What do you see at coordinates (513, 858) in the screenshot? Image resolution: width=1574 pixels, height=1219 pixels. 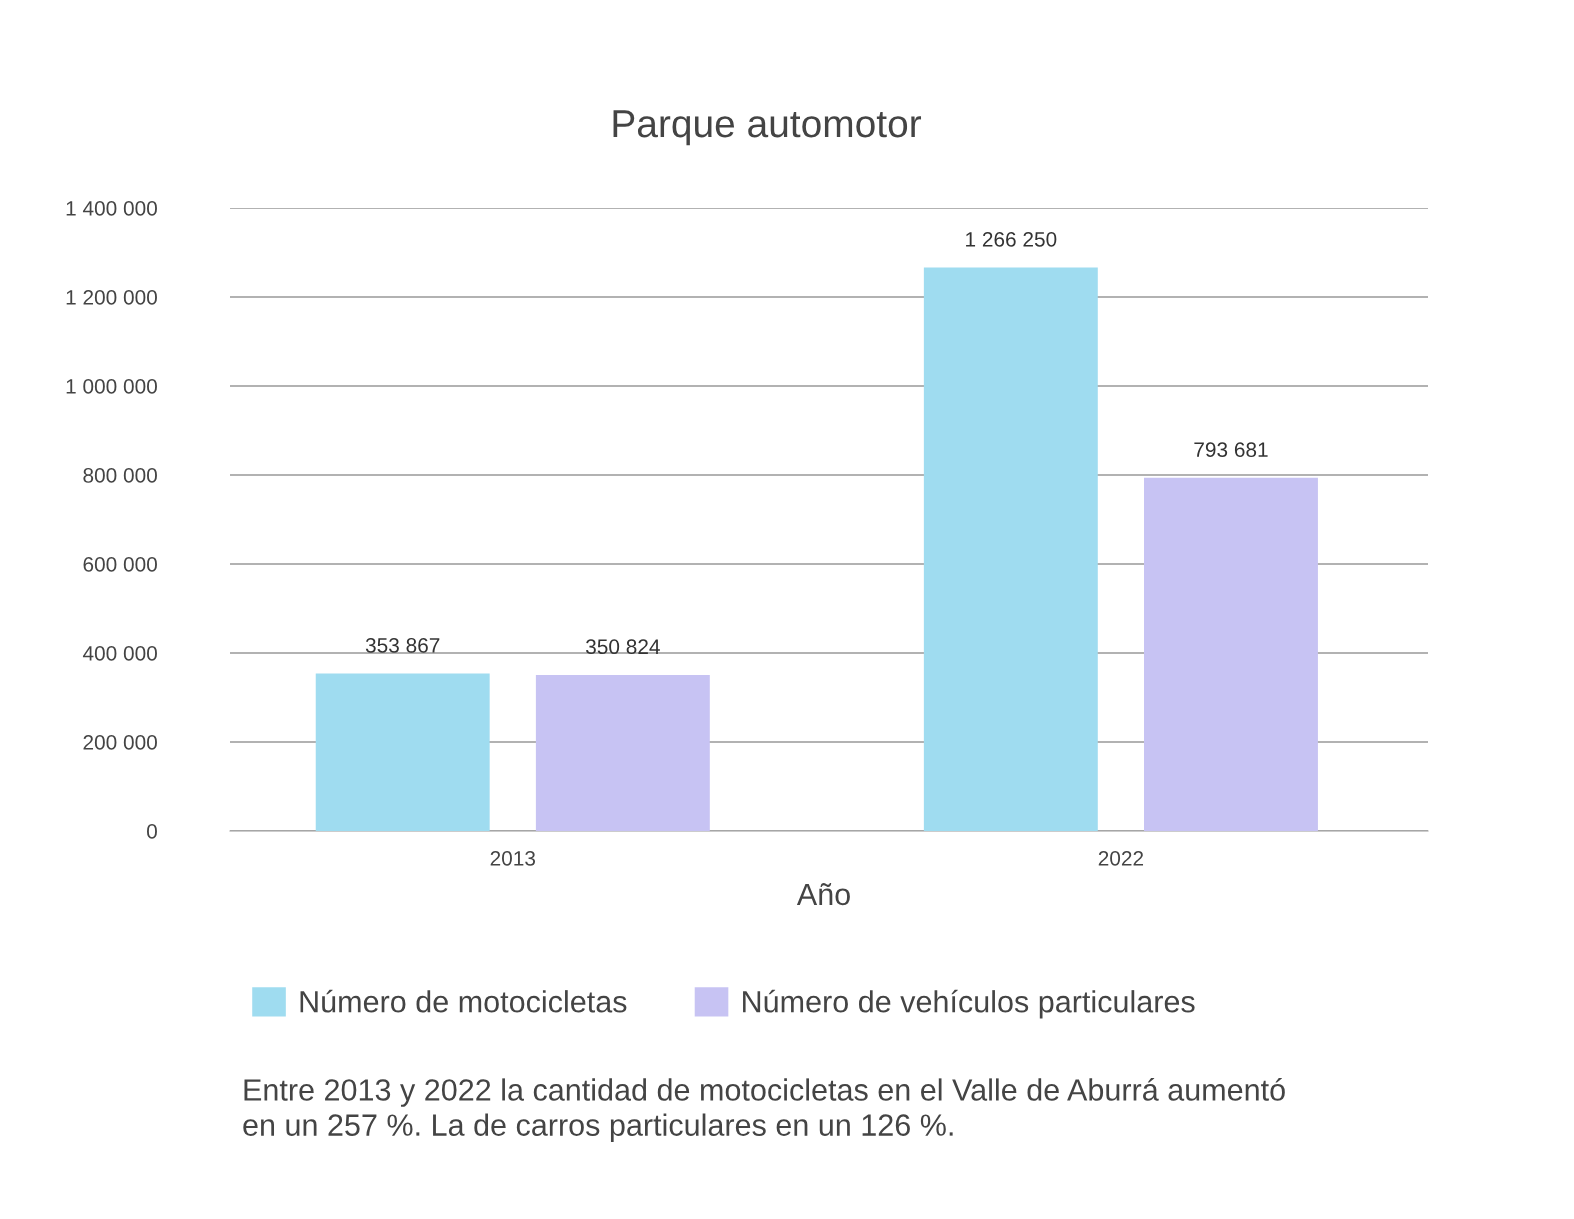 I see `x-tick-label: 2013` at bounding box center [513, 858].